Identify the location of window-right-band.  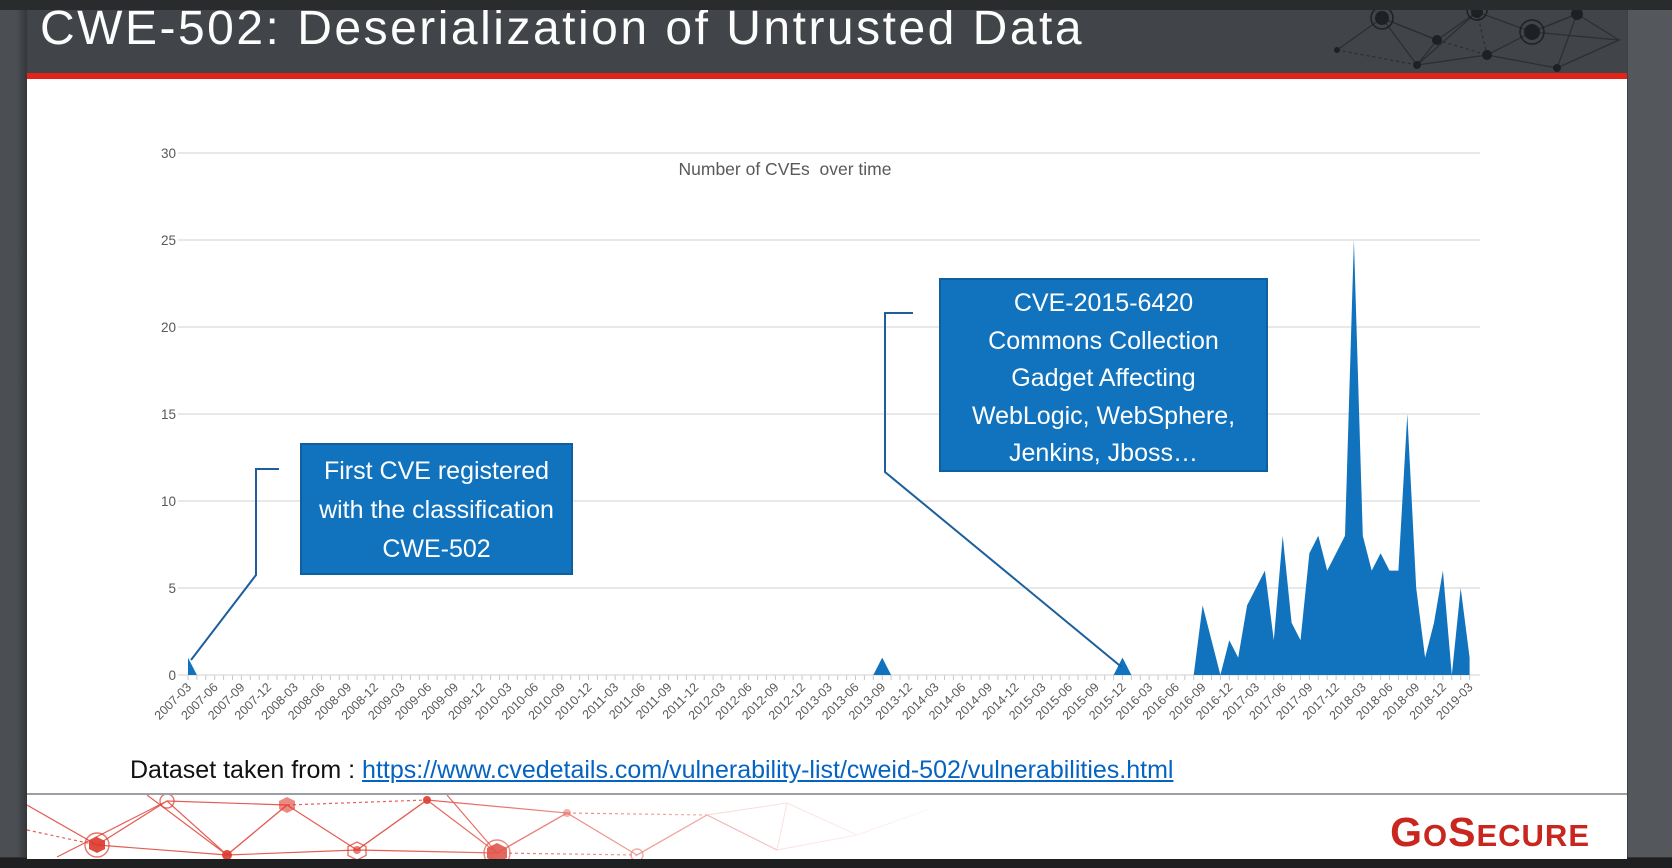
(1649, 433).